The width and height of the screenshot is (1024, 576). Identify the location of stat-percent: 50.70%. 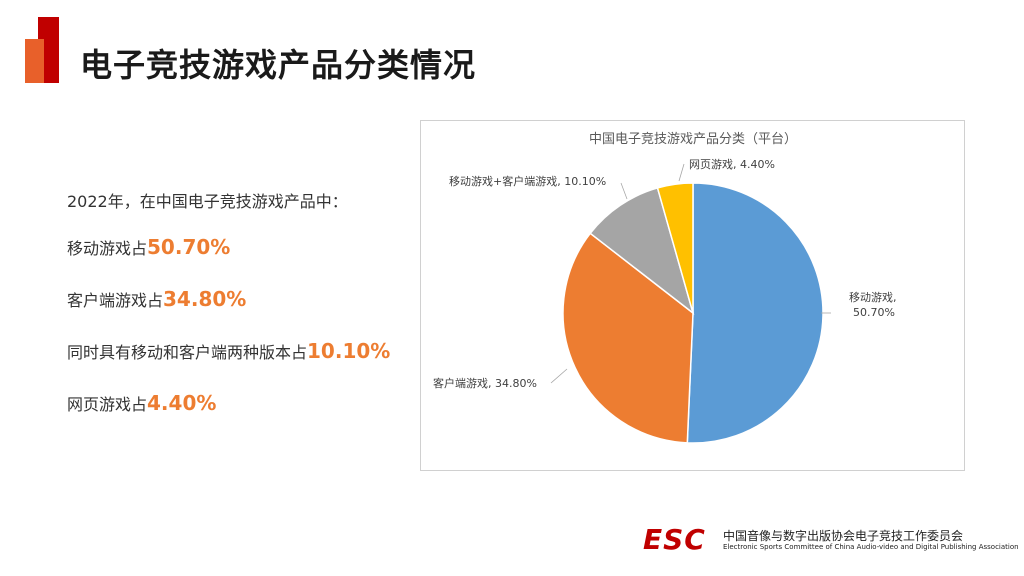
(189, 247).